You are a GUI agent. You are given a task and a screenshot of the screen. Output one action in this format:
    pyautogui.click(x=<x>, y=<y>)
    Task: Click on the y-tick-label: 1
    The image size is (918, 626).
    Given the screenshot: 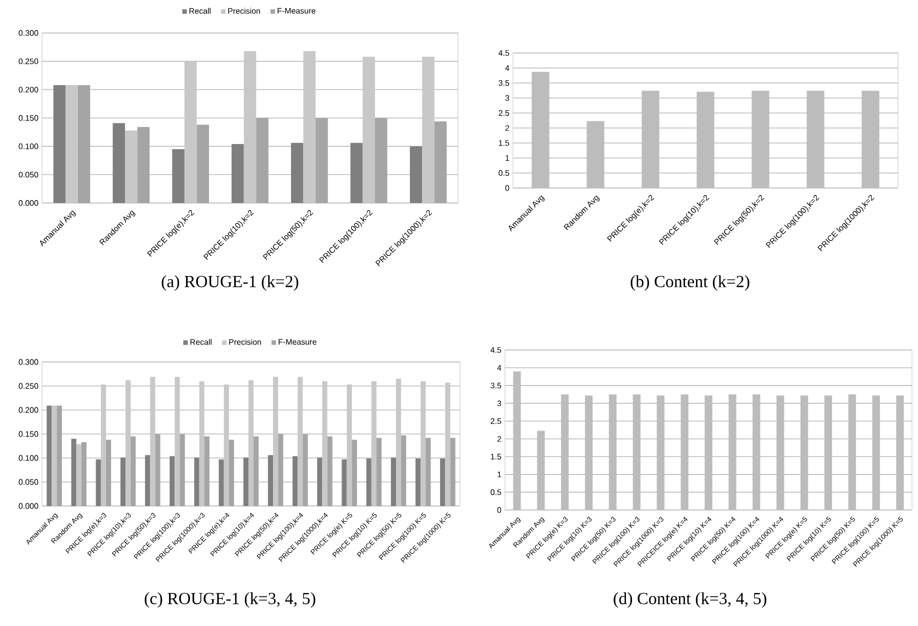 What is the action you would take?
    pyautogui.click(x=500, y=475)
    